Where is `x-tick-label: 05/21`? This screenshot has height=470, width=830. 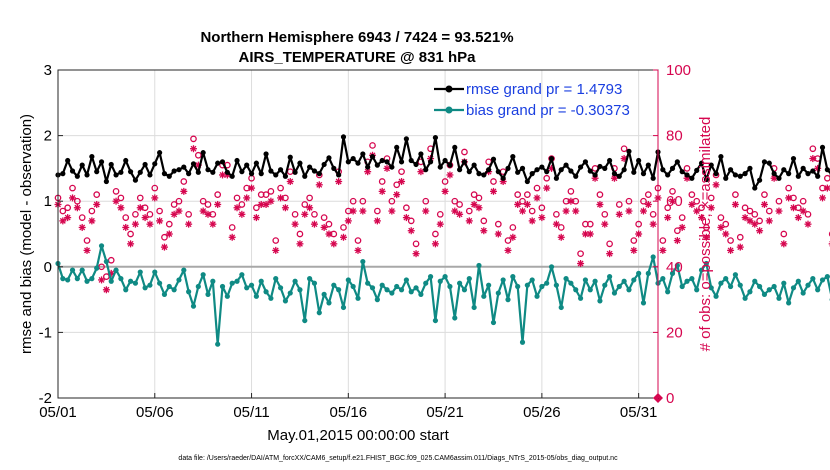 x-tick-label: 05/21 is located at coordinates (445, 412).